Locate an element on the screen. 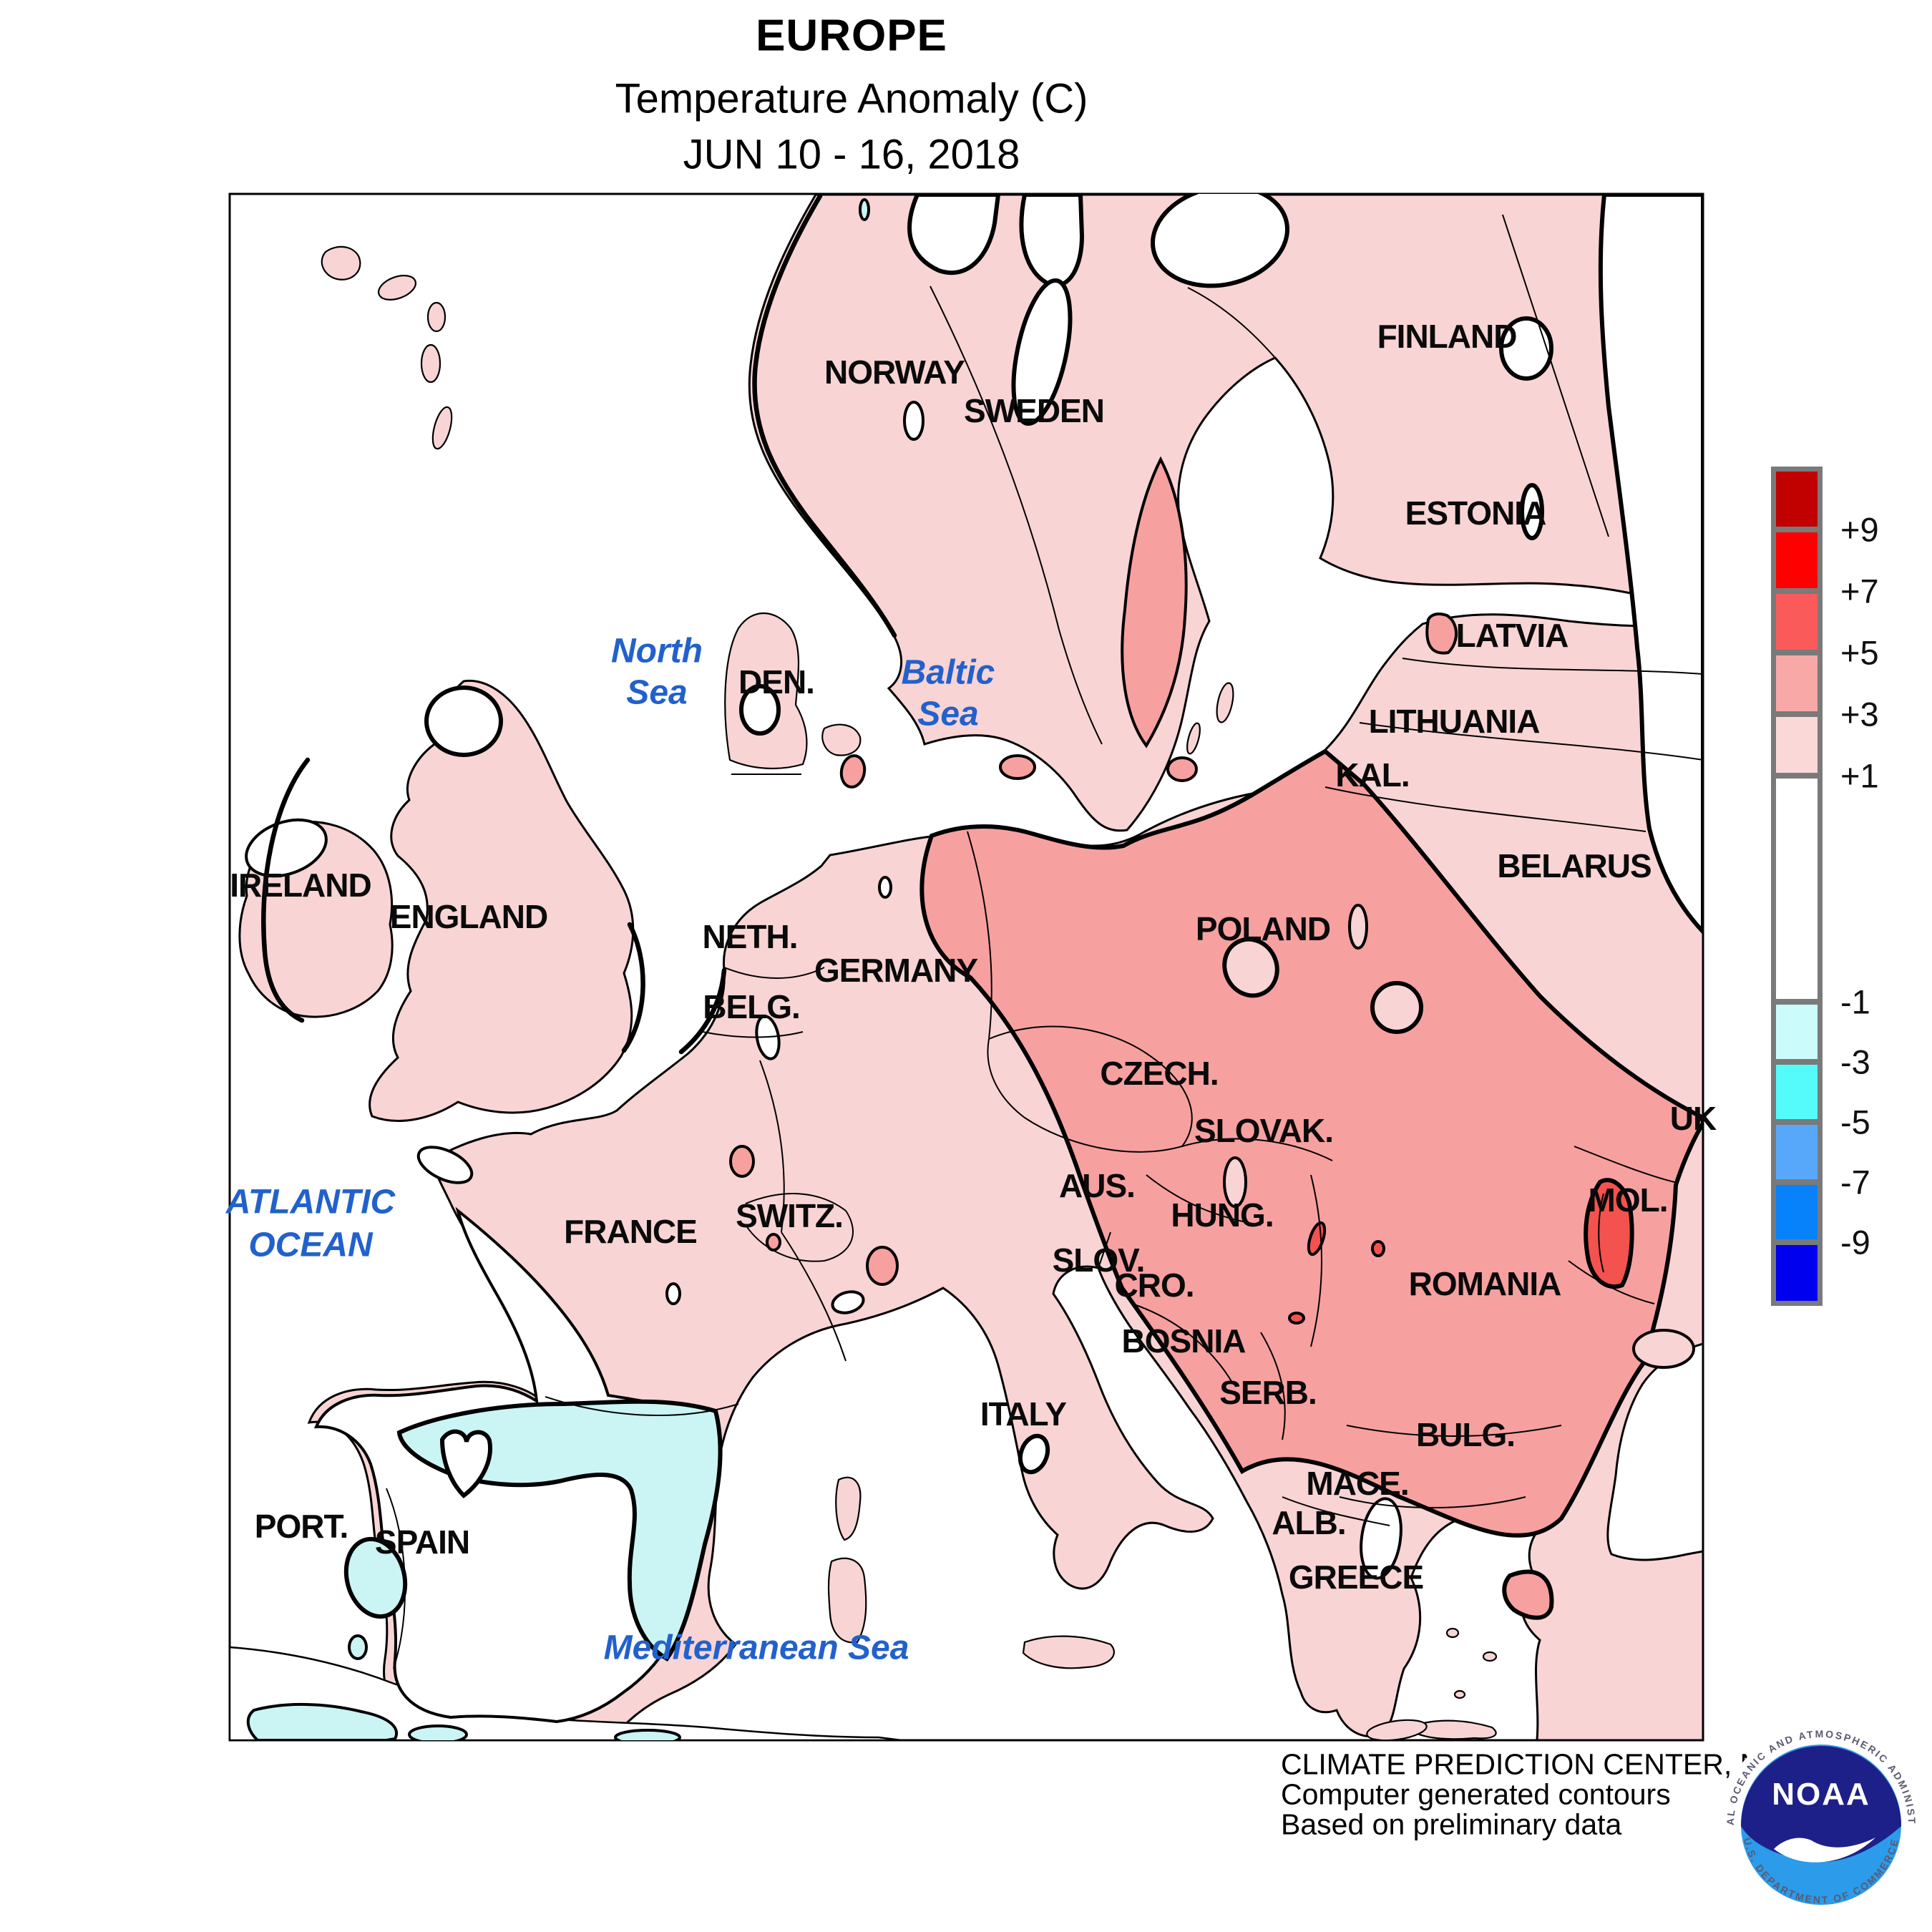 This screenshot has width=1932, height=1932. country-label-slov: SLOV. is located at coordinates (1099, 1260).